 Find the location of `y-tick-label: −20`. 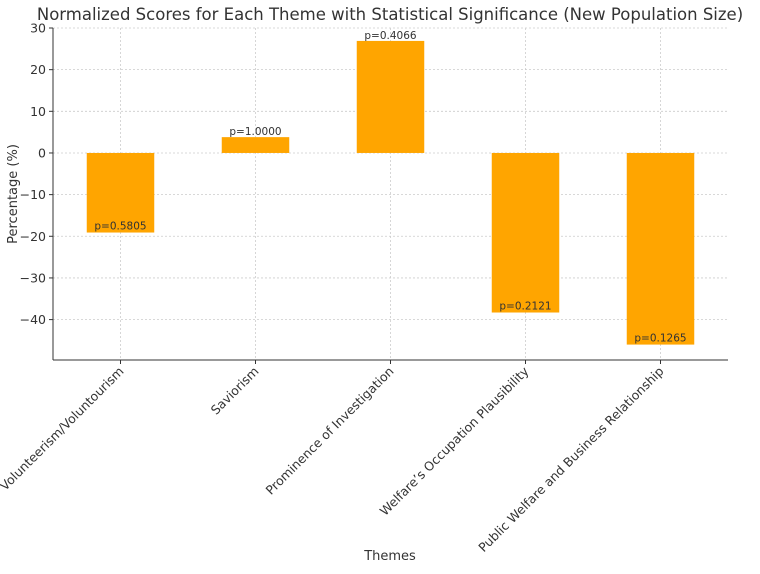

y-tick-label: −20 is located at coordinates (33, 236).